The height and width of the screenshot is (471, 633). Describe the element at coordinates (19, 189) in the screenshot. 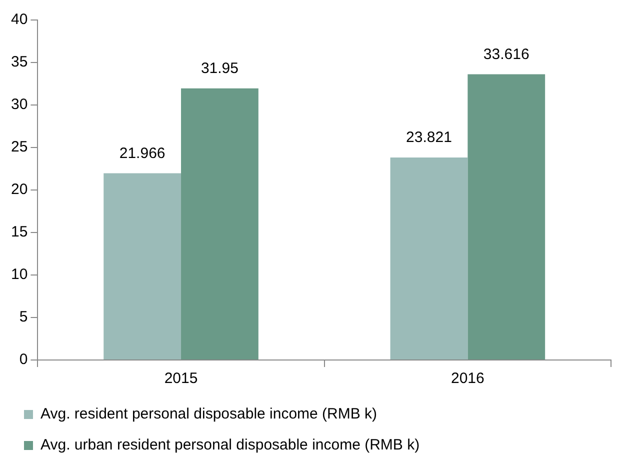

I see `y-tick-label: 20` at that location.